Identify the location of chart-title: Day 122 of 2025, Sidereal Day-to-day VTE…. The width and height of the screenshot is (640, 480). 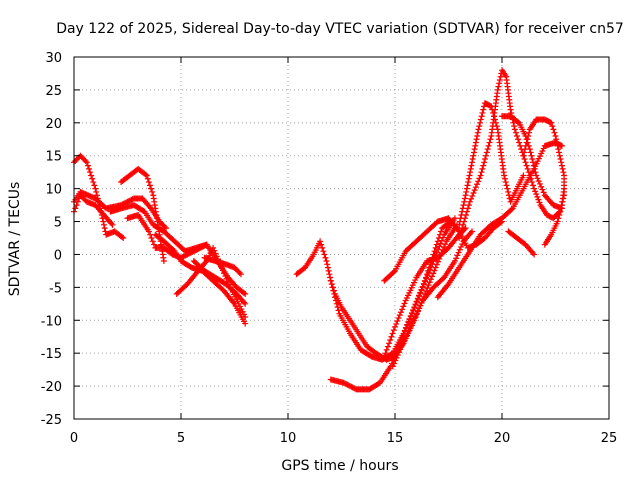
(340, 29).